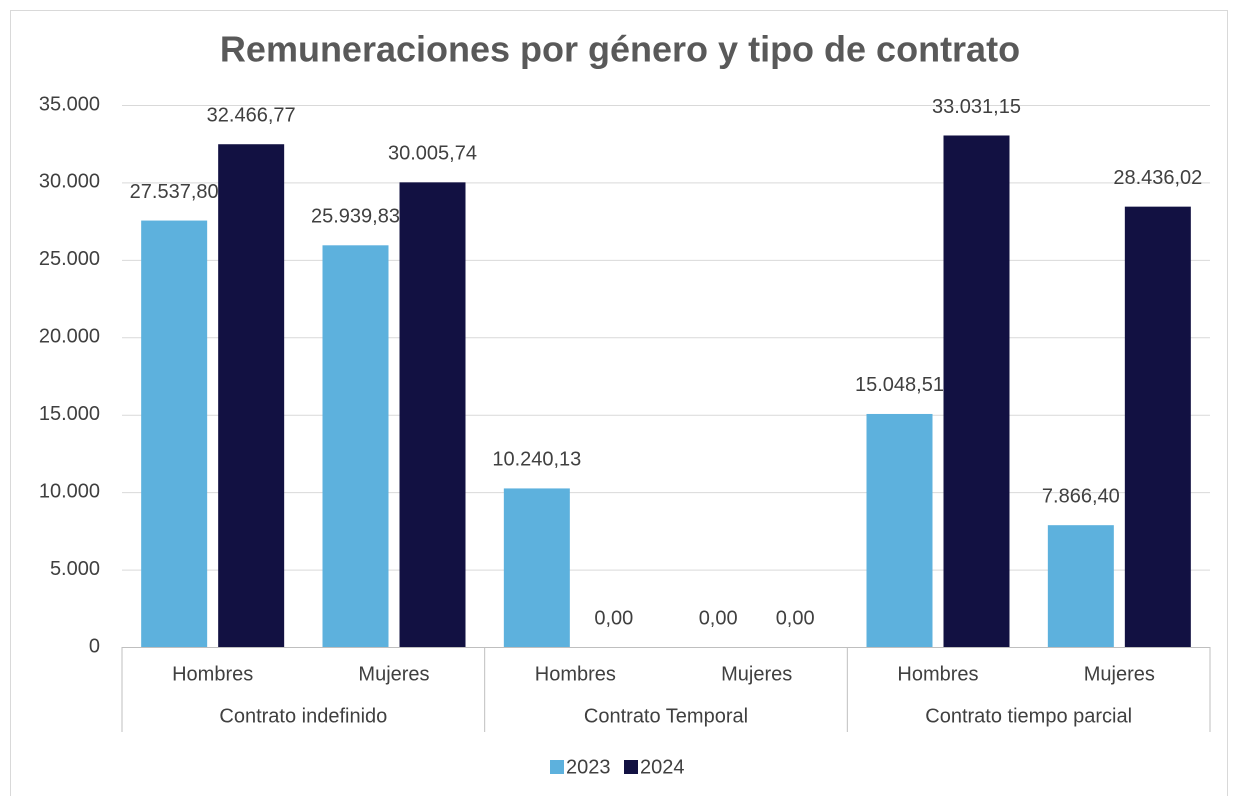 The image size is (1239, 796). I want to click on group-label: Contrato indefinido, so click(303, 716).